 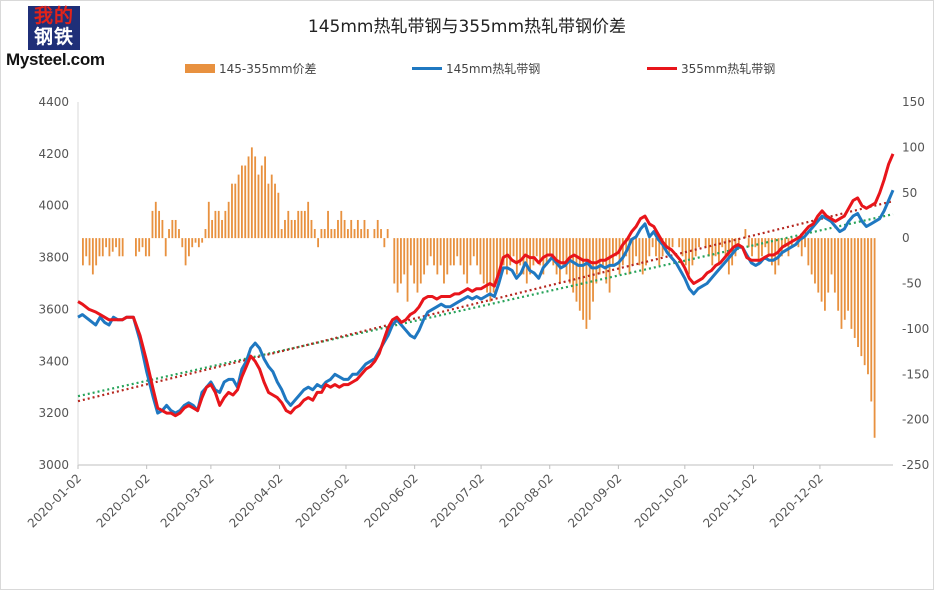 I want to click on x-tick-label: 2020-03-02, so click(x=187, y=500).